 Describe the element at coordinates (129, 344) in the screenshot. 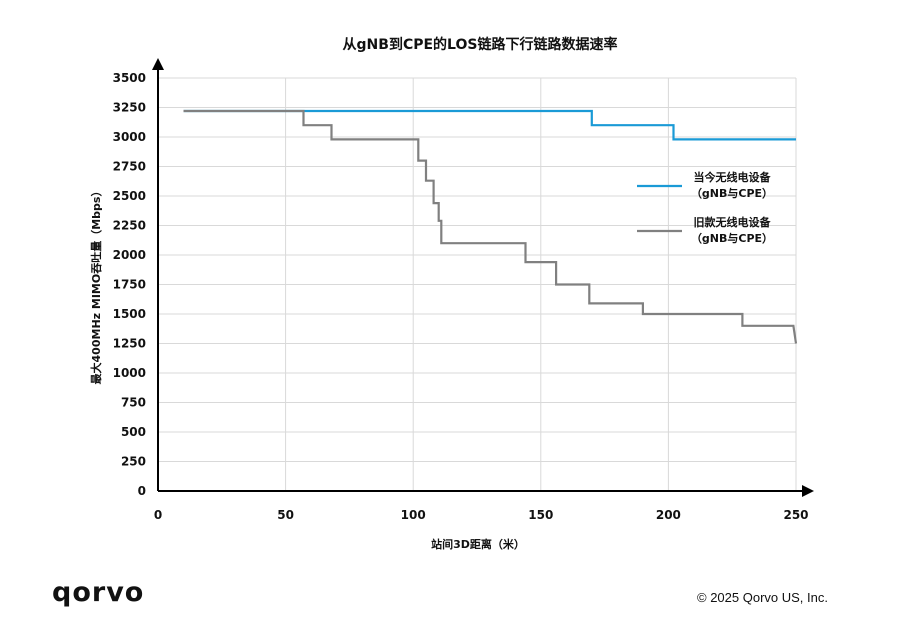

I see `y-tick-label: 1250` at that location.